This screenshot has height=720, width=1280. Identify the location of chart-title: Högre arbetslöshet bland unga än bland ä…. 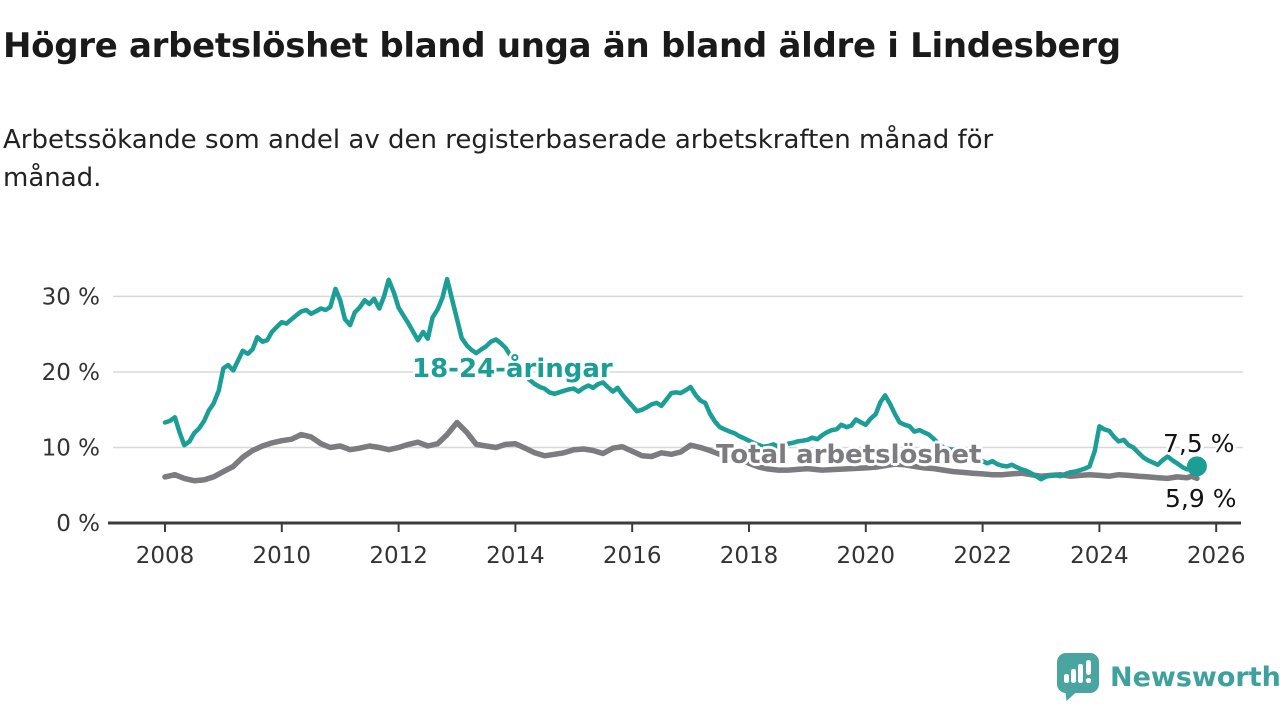
(562, 46).